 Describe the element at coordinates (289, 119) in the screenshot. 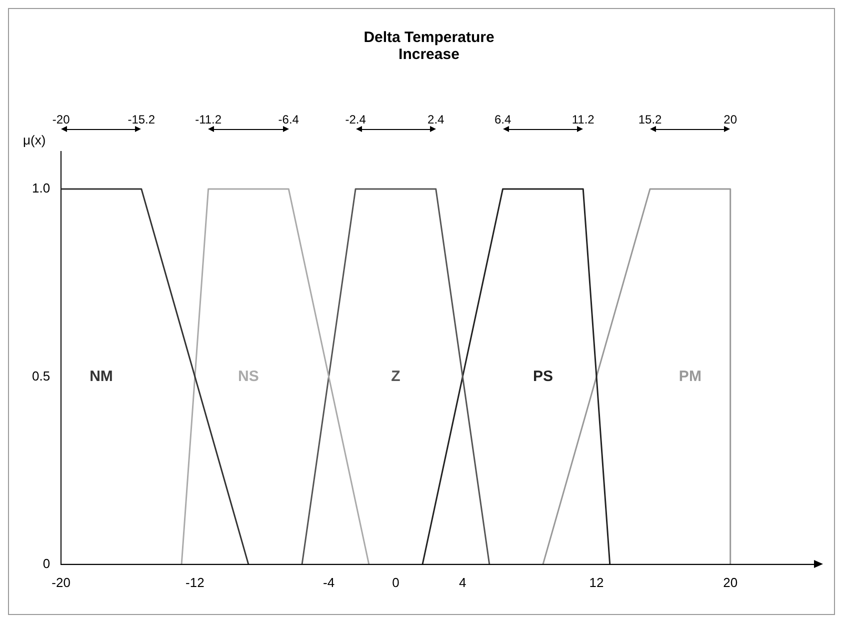

I see `x2-tick-label: -6.4` at that location.